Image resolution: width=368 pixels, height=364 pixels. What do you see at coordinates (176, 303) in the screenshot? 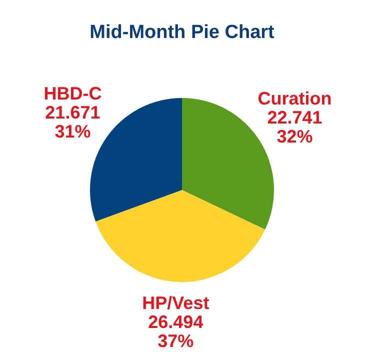
I see `slice-label: HP/Vest` at bounding box center [176, 303].